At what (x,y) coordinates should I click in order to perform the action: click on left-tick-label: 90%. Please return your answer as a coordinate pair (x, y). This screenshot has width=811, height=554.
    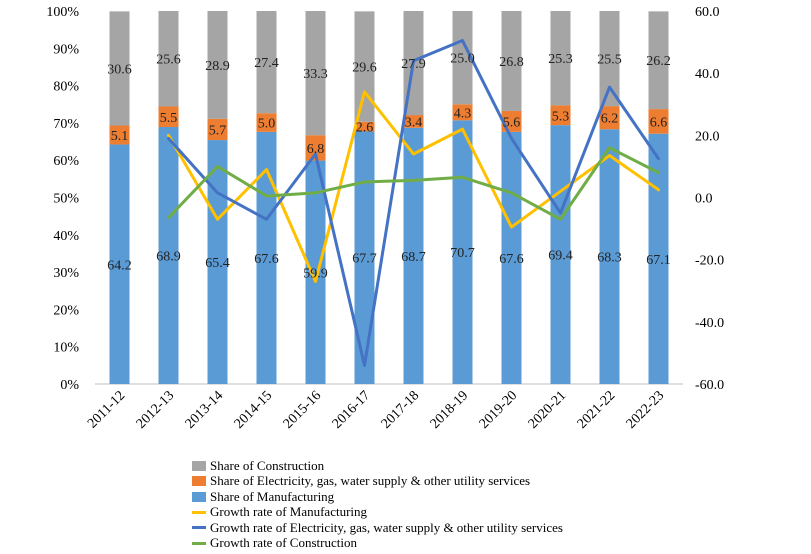
    Looking at the image, I should click on (66, 49).